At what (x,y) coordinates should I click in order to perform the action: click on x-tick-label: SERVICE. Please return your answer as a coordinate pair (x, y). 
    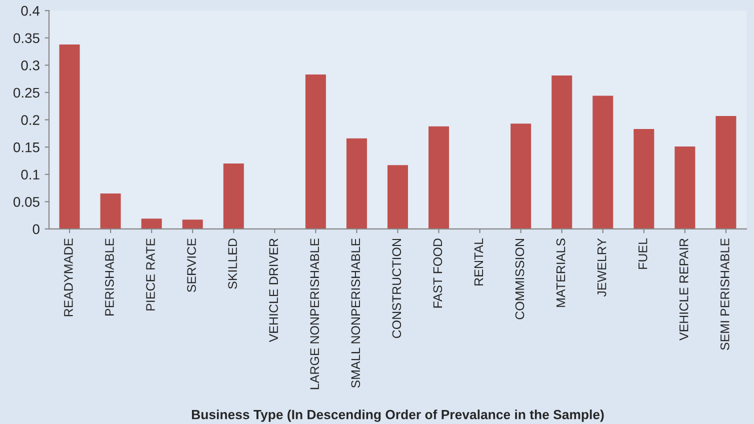
    Looking at the image, I should click on (191, 265).